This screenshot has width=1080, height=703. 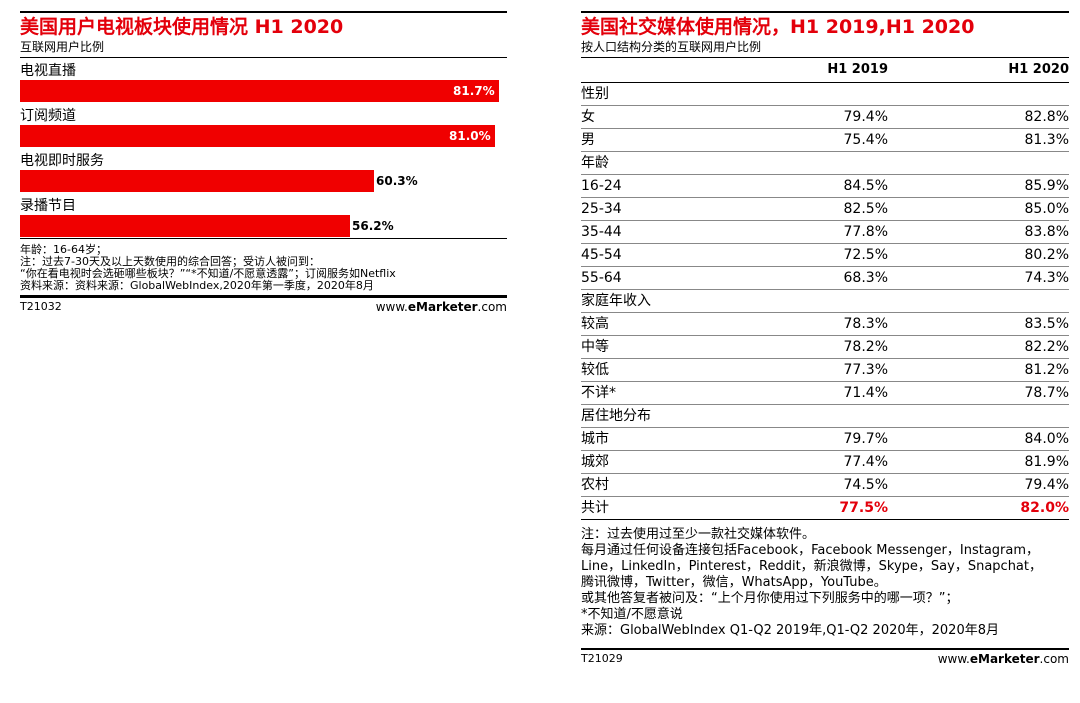 What do you see at coordinates (62, 161) in the screenshot?
I see `bar-label: 电视即时服务` at bounding box center [62, 161].